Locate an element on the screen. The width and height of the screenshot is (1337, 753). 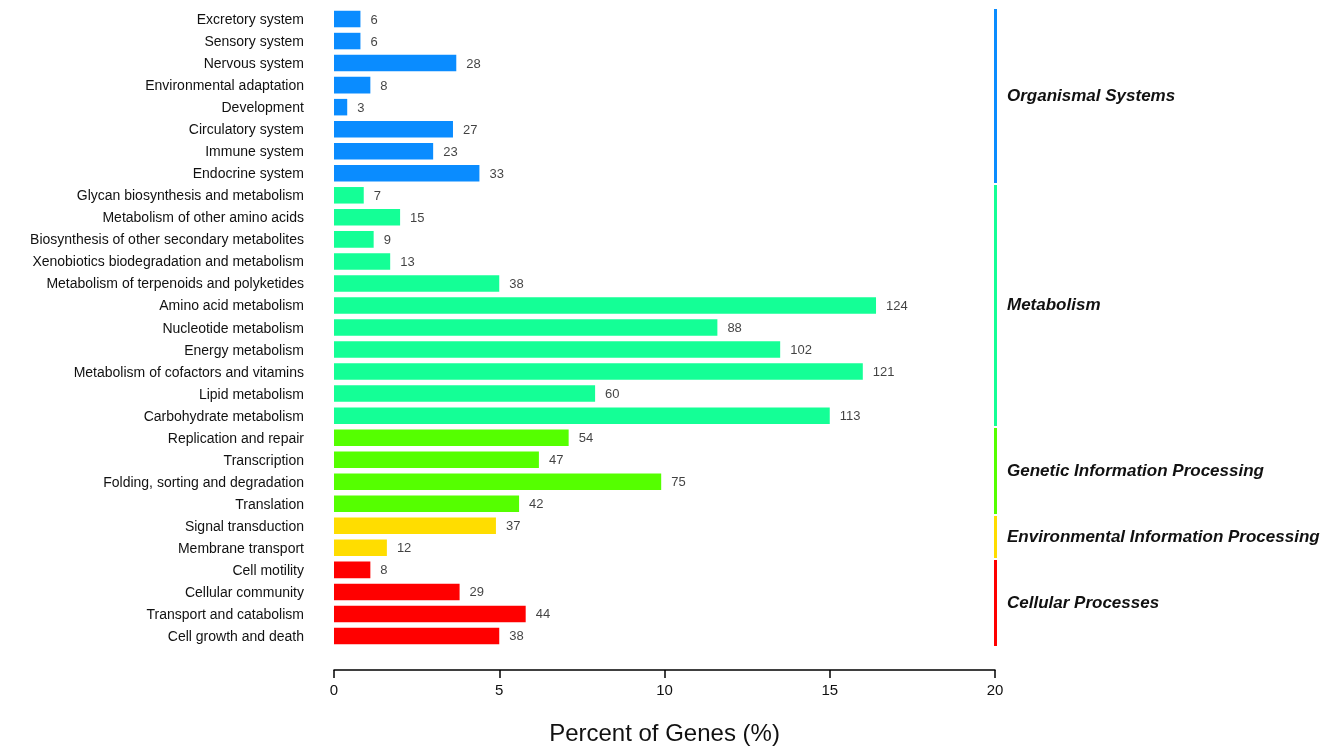
y-tick-label: Metabolism of terpenoids and polyketides is located at coordinates (175, 283).